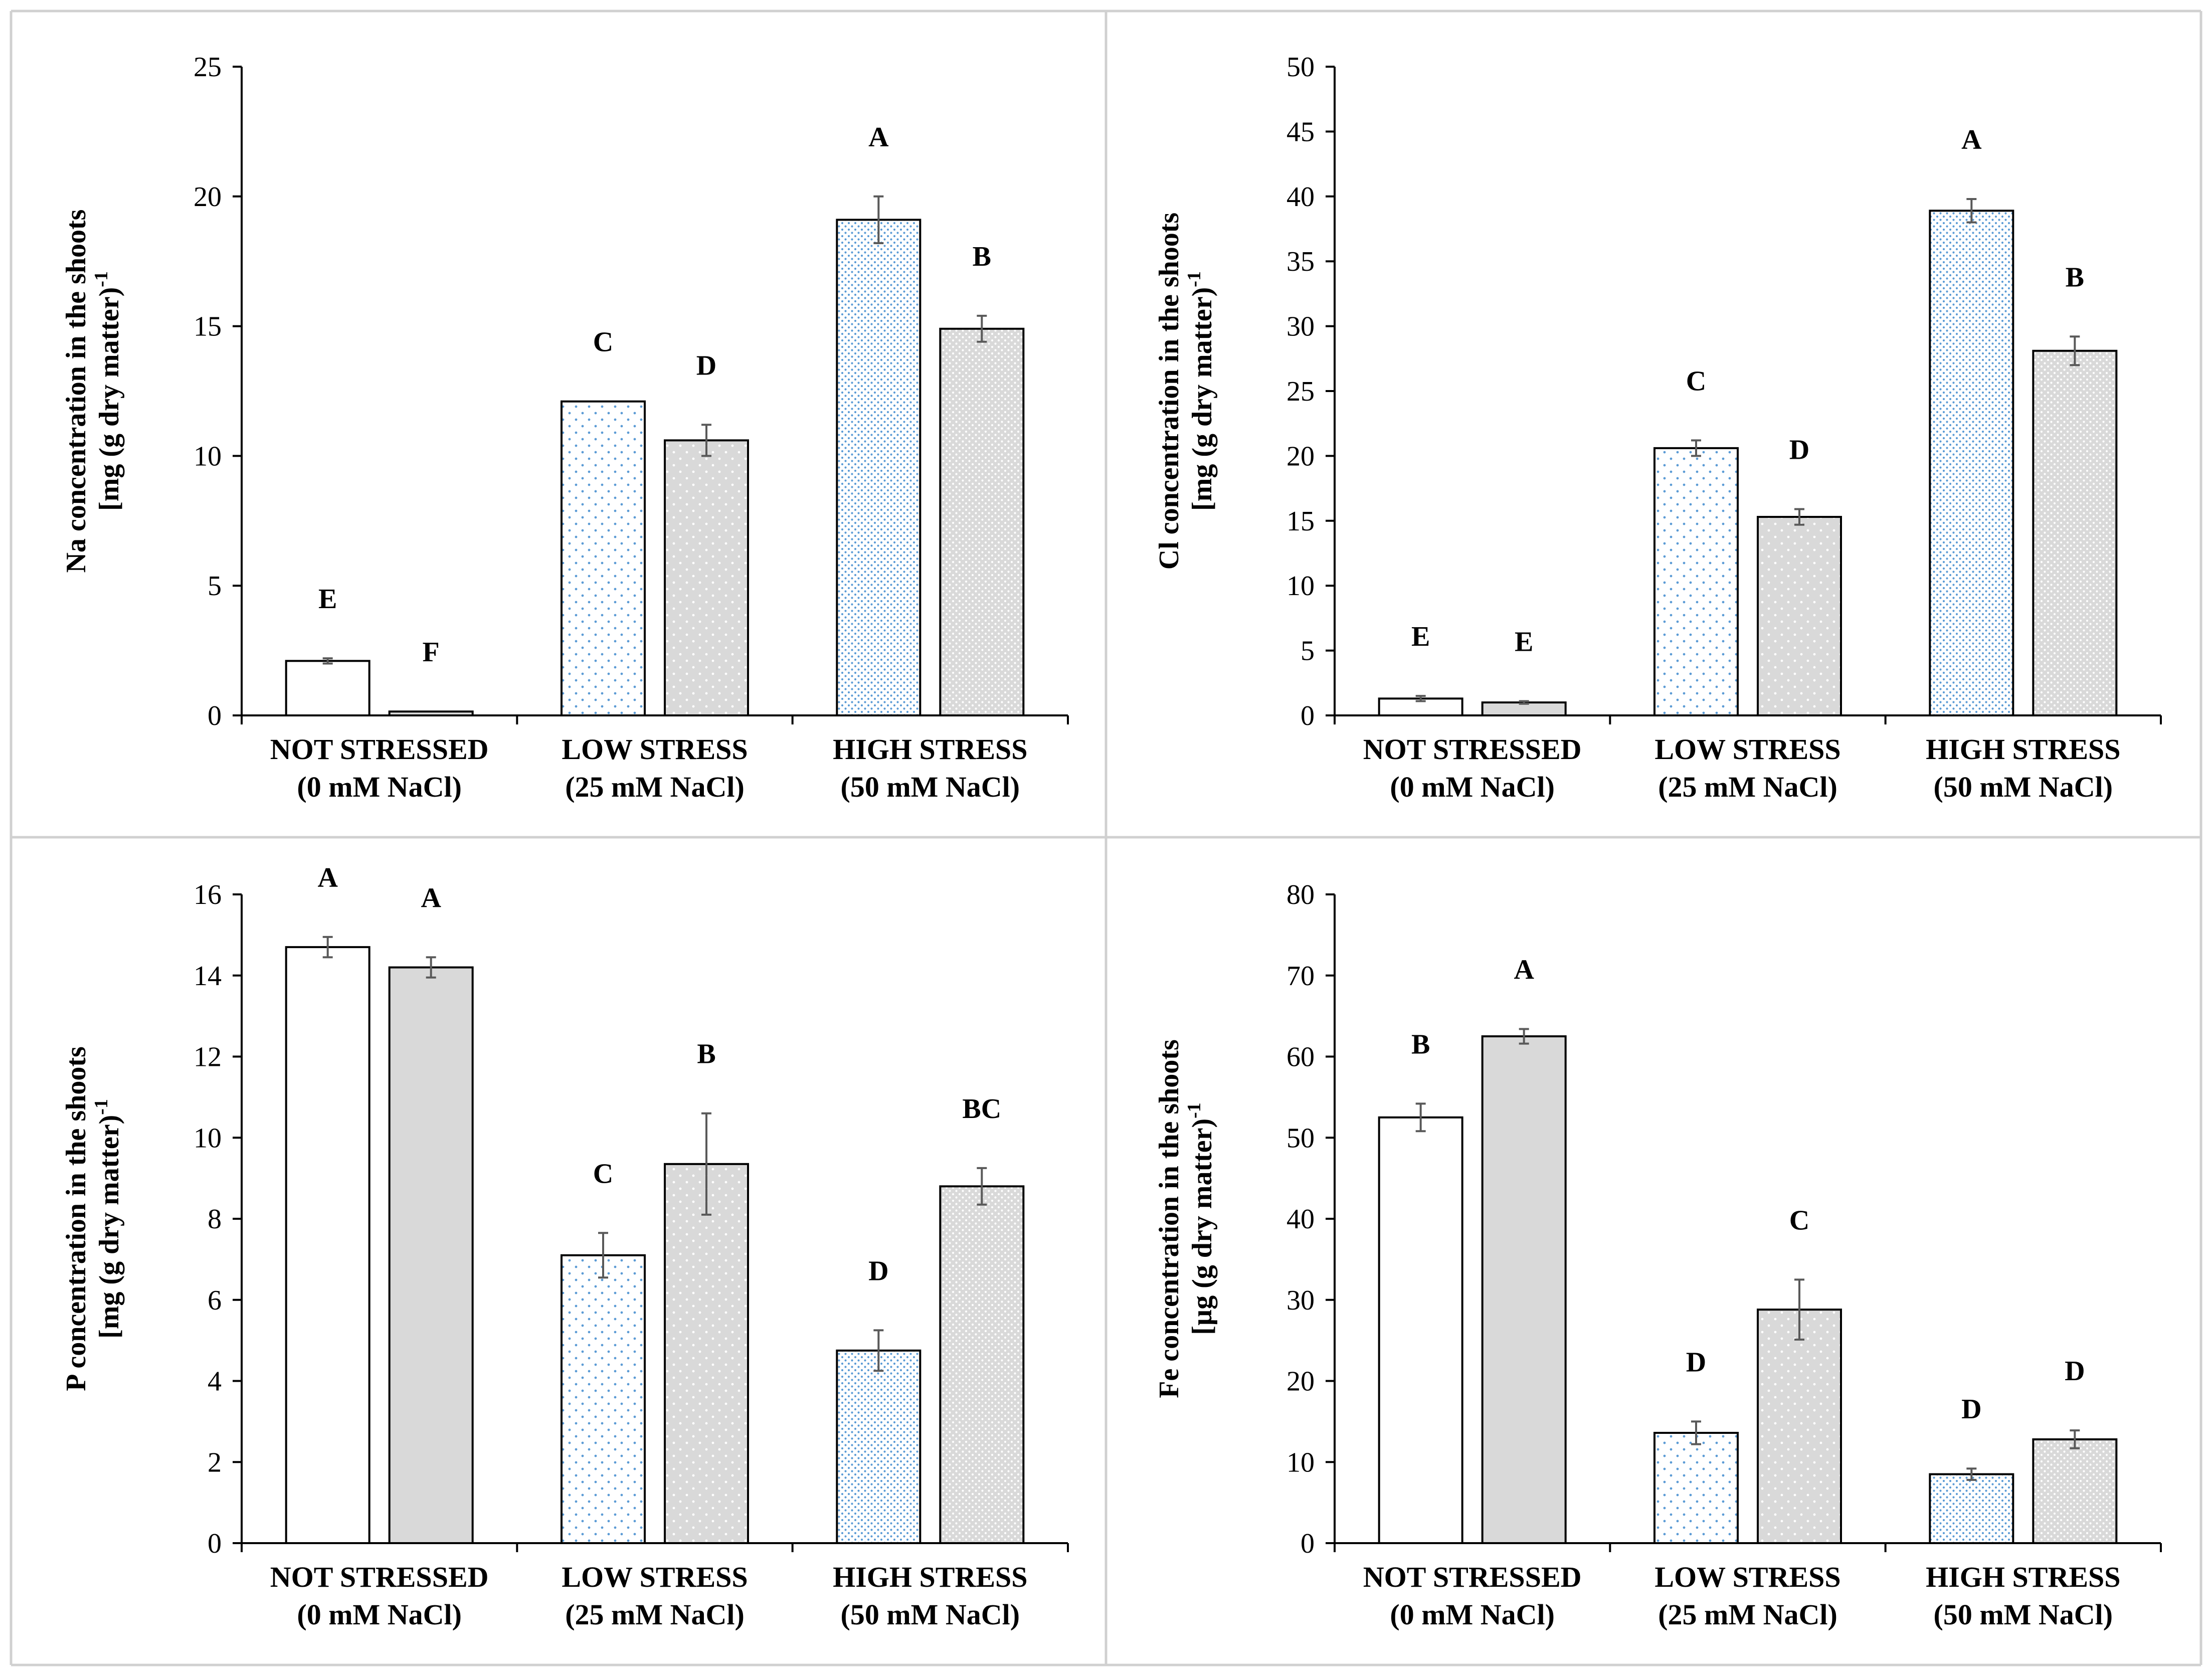 The image size is (2212, 1676). Describe the element at coordinates (603, 1173) in the screenshot. I see `p-significance-letter: C` at that location.